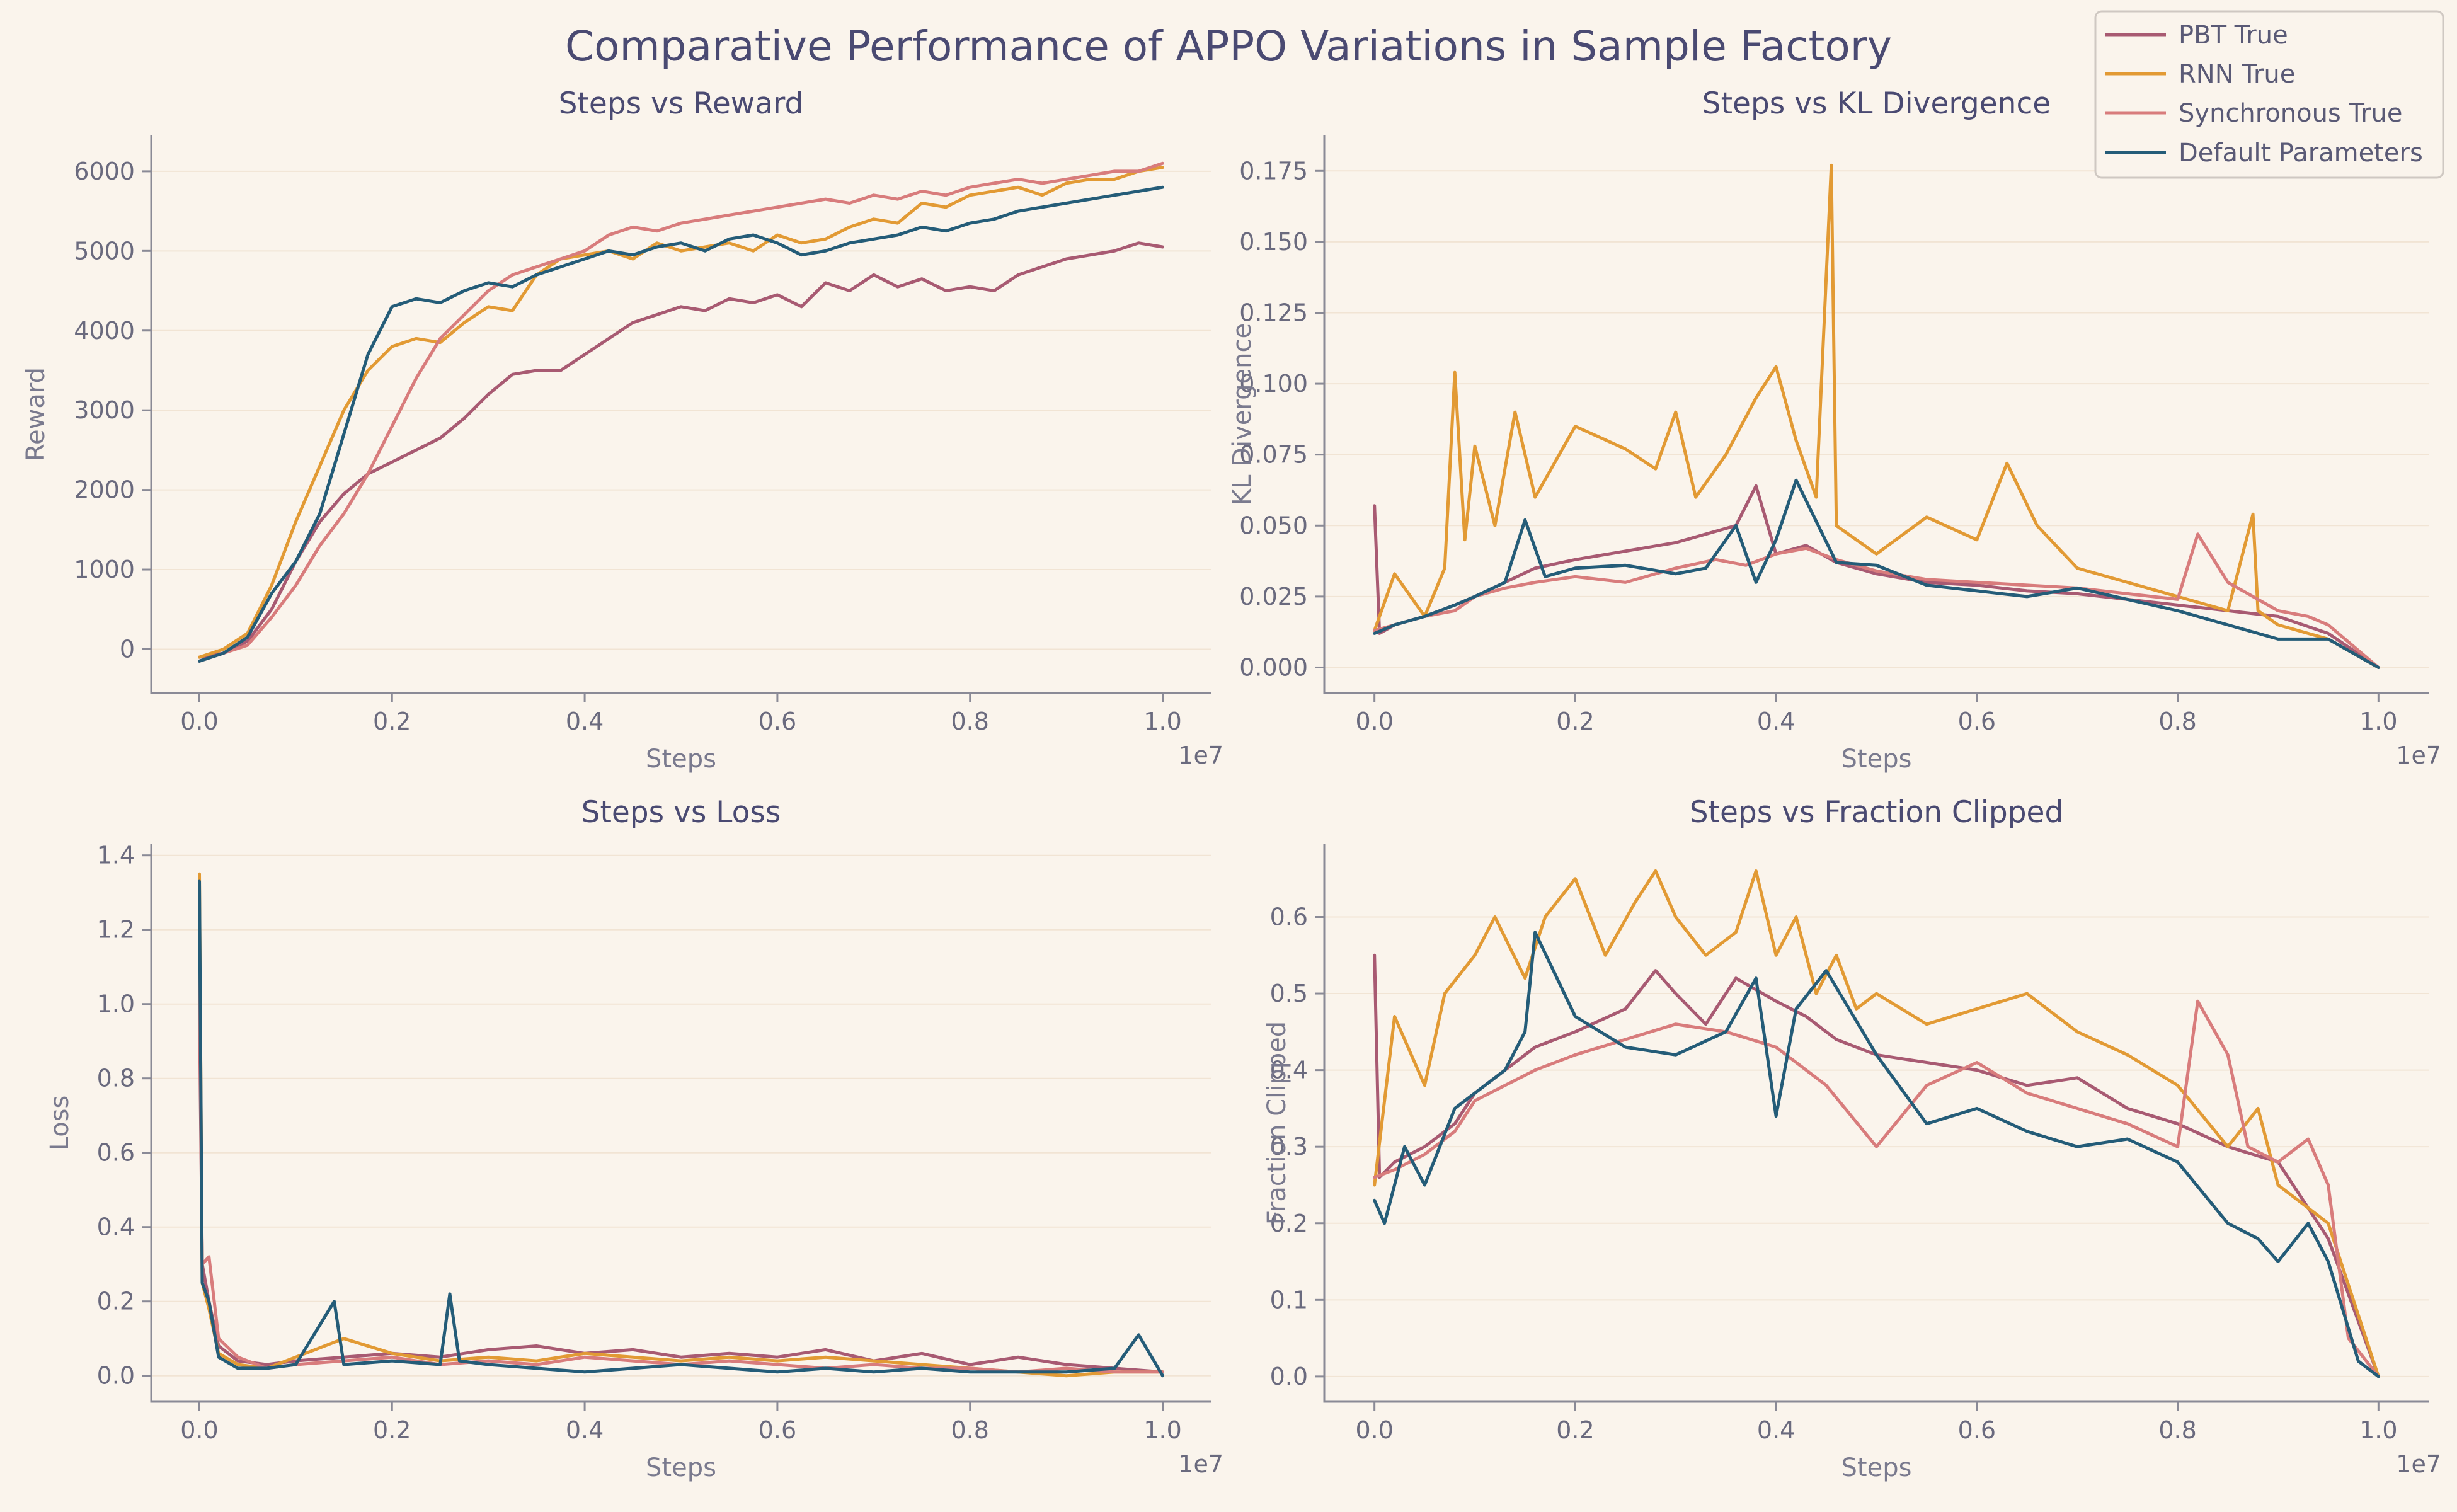 The height and width of the screenshot is (1512, 2457). Describe the element at coordinates (59, 1123) in the screenshot. I see `y-axis-label: Loss` at that location.